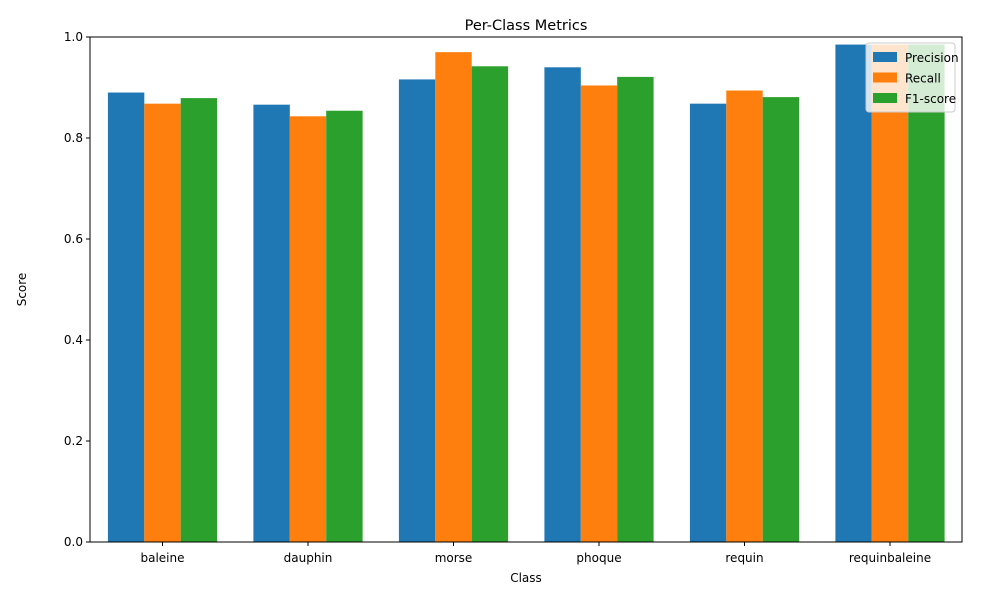 The width and height of the screenshot is (1000, 600). Describe the element at coordinates (73, 542) in the screenshot. I see `y-tick-label: 0.0` at that location.